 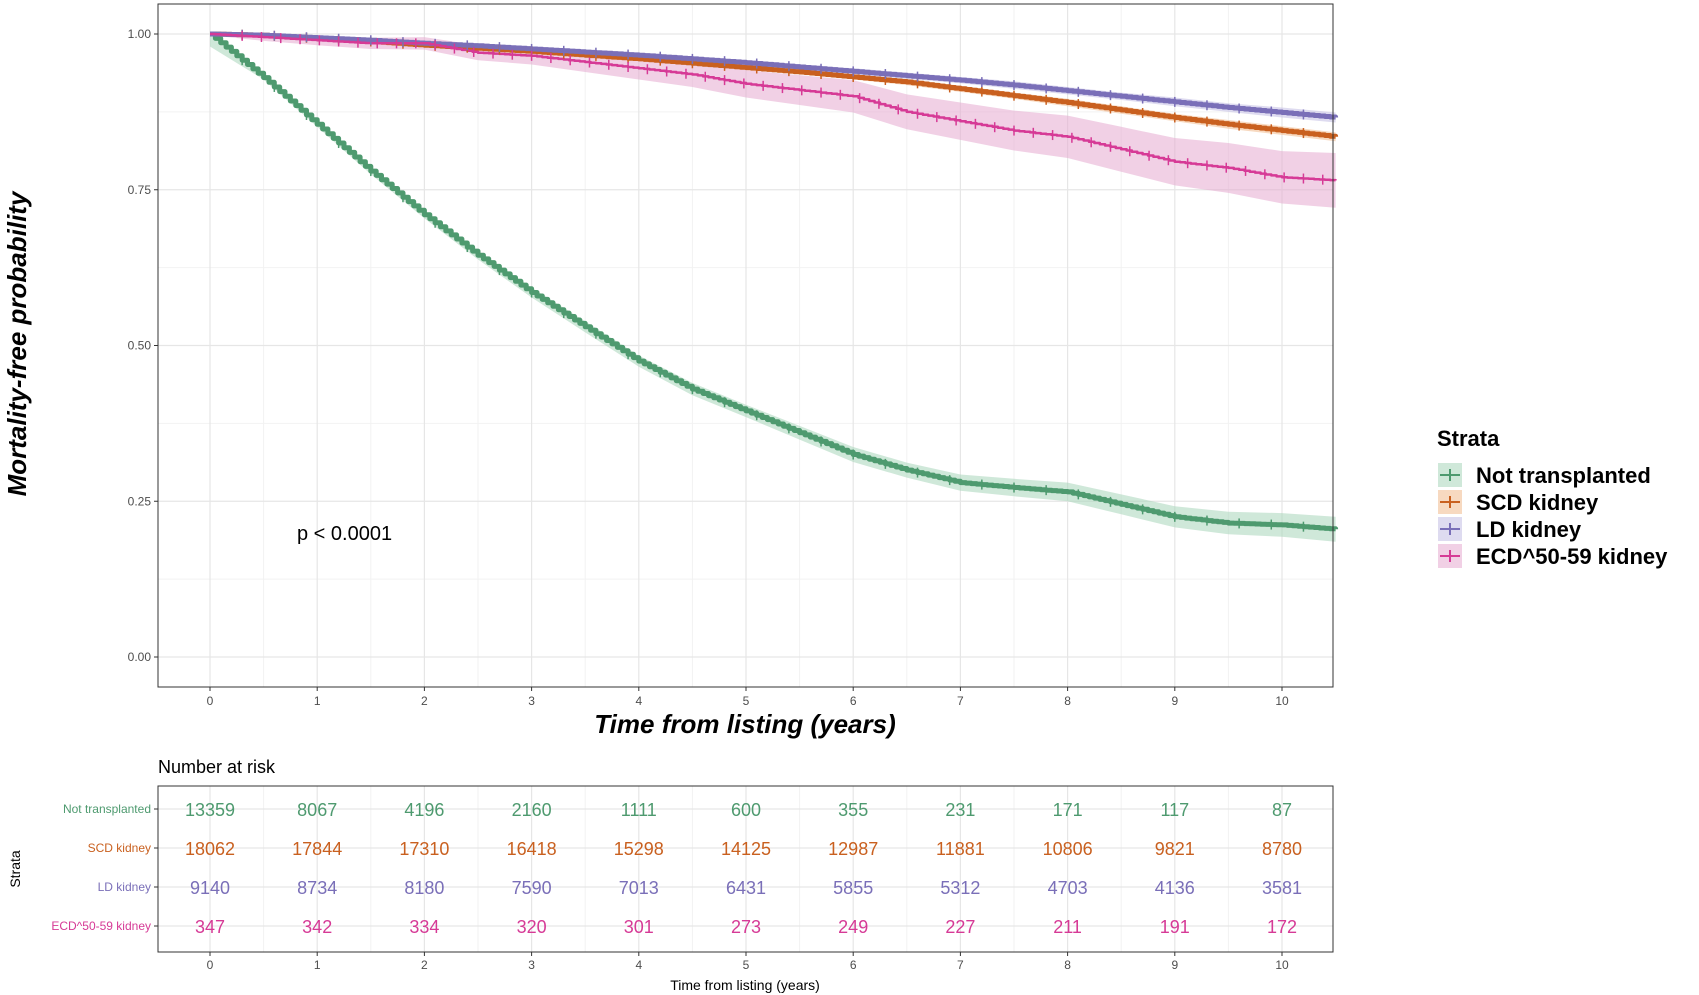 I want to click on risk-x-tick-label: 8, so click(x=1067, y=965).